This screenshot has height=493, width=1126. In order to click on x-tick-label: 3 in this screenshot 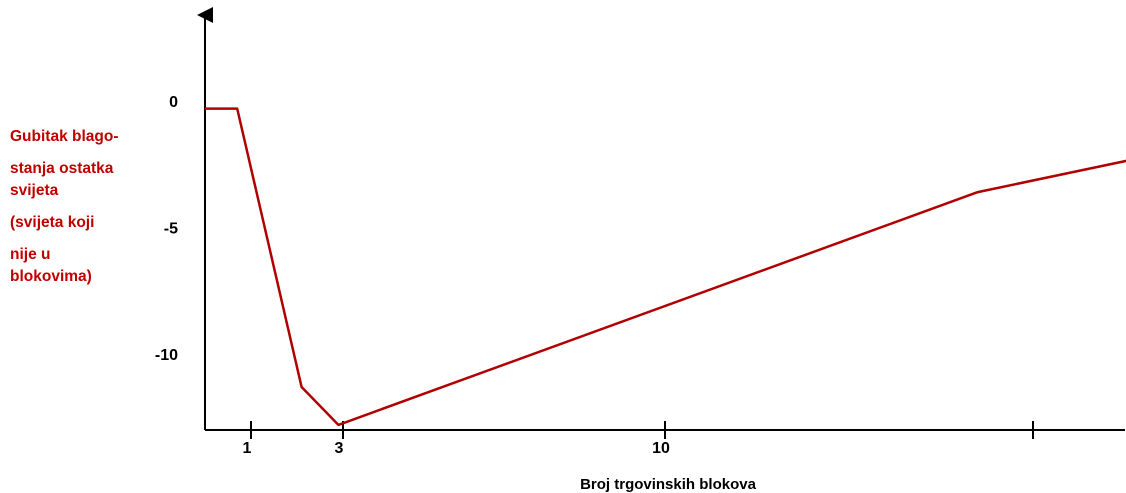, I will do `click(339, 448)`.